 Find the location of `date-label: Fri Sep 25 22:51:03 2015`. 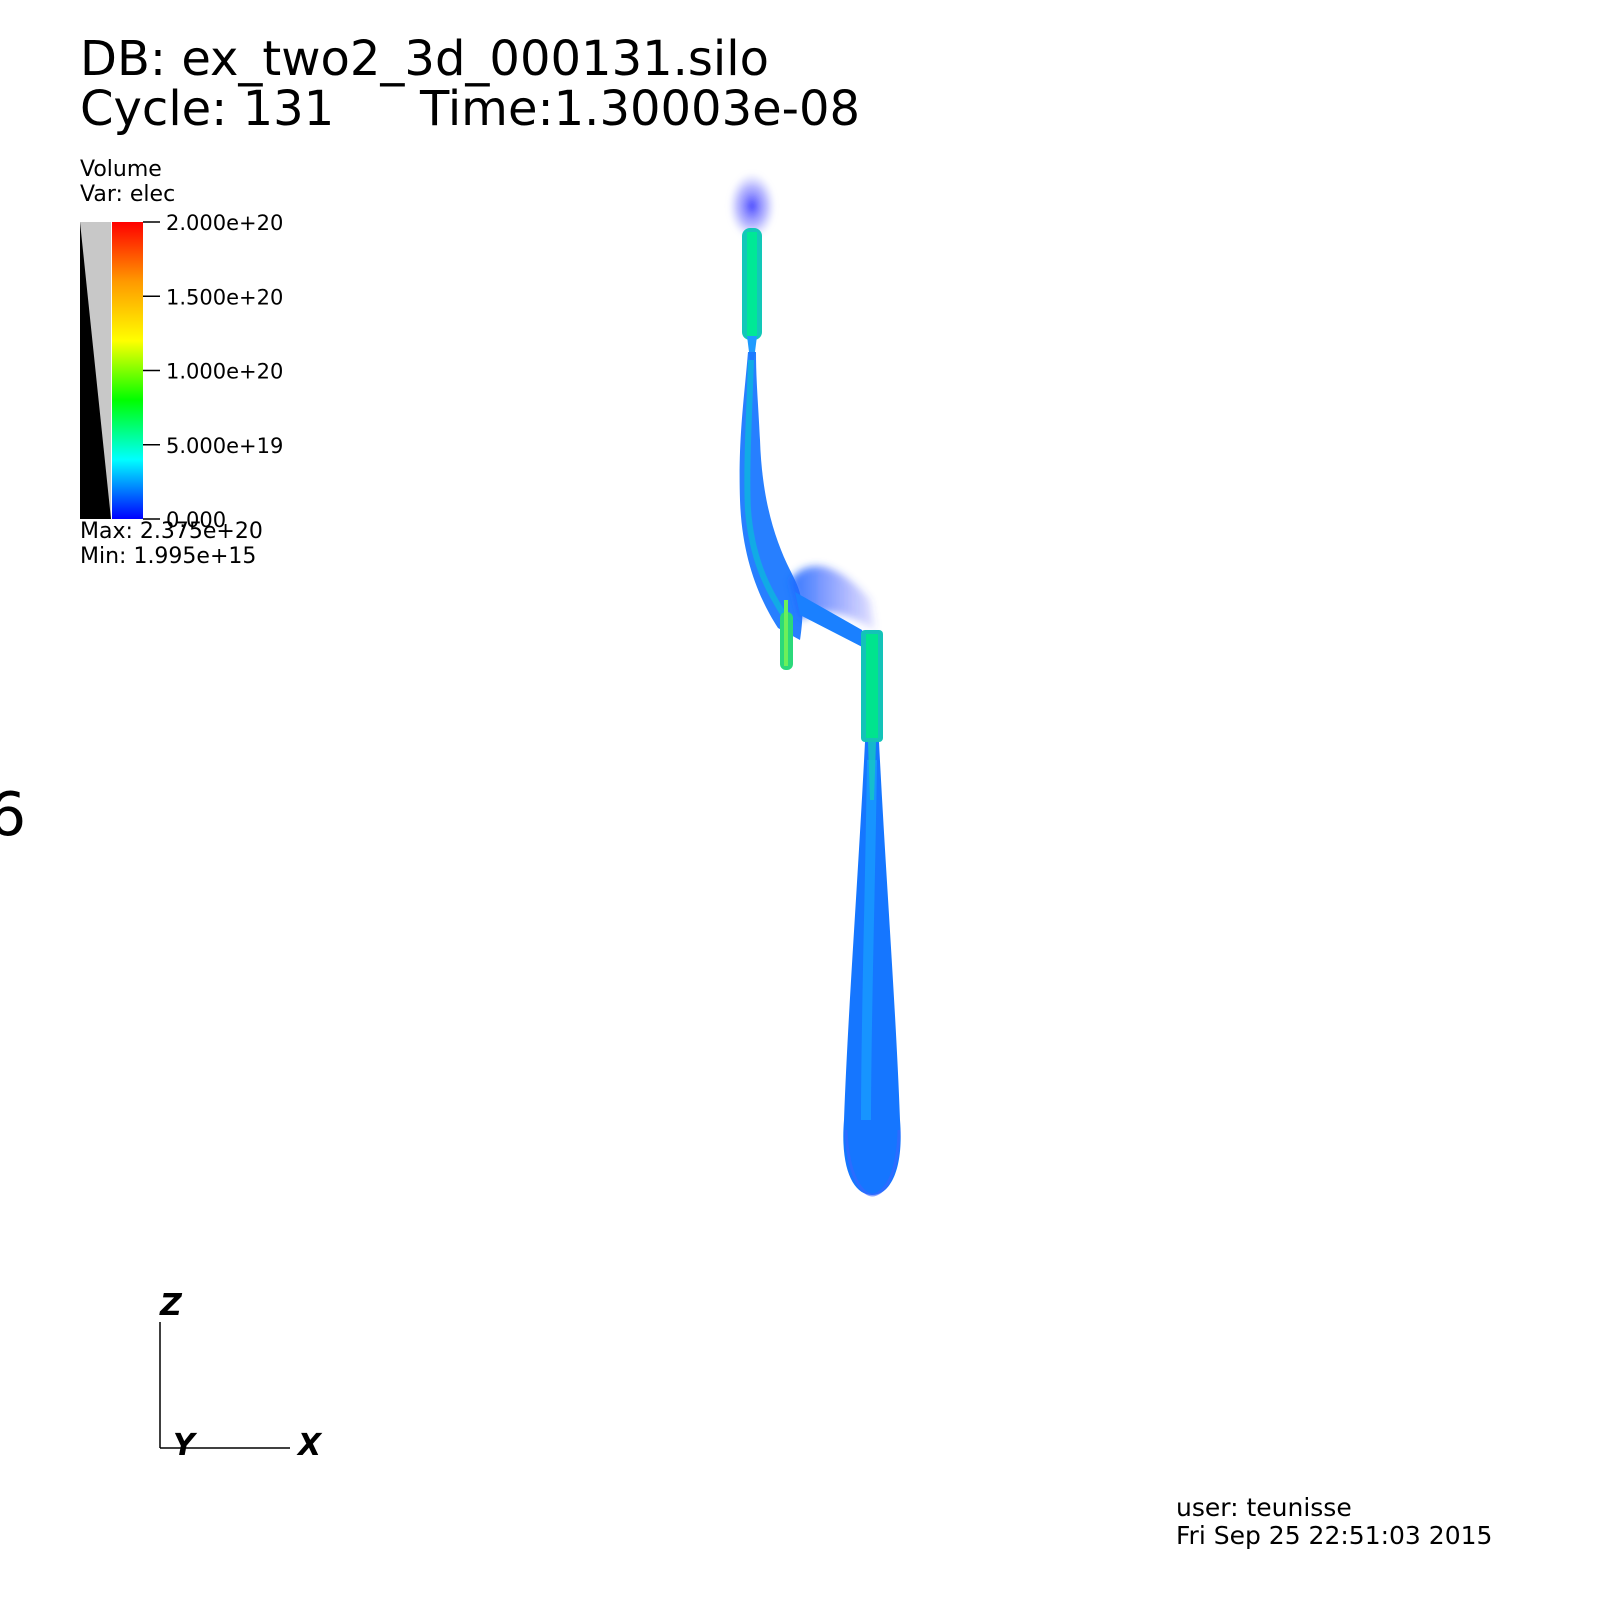

date-label: Fri Sep 25 22:51:03 2015 is located at coordinates (1334, 1535).